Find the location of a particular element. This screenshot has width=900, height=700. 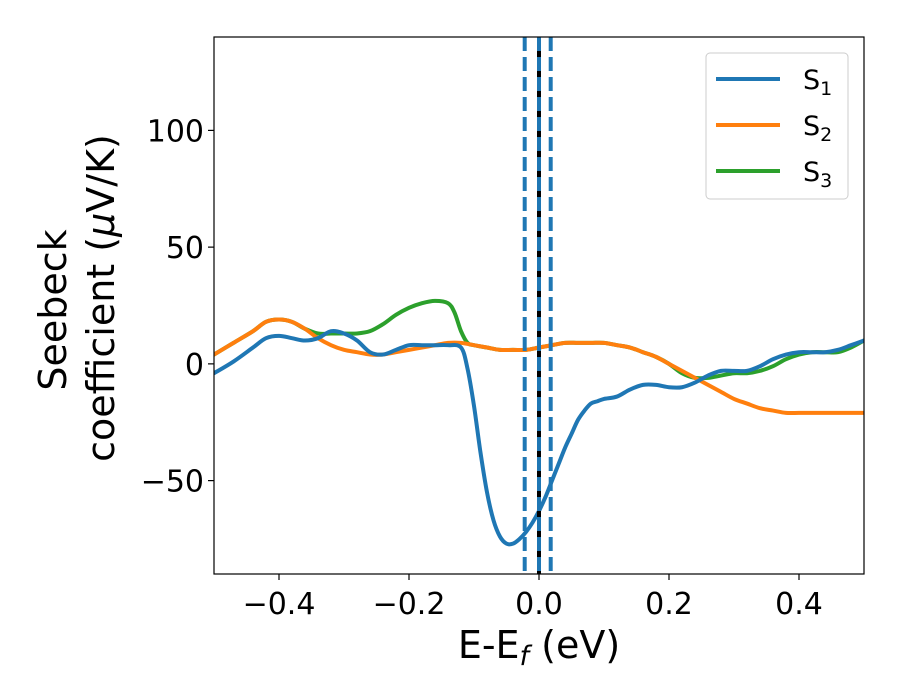

legend-label-s2: S2 is located at coordinates (817, 128).